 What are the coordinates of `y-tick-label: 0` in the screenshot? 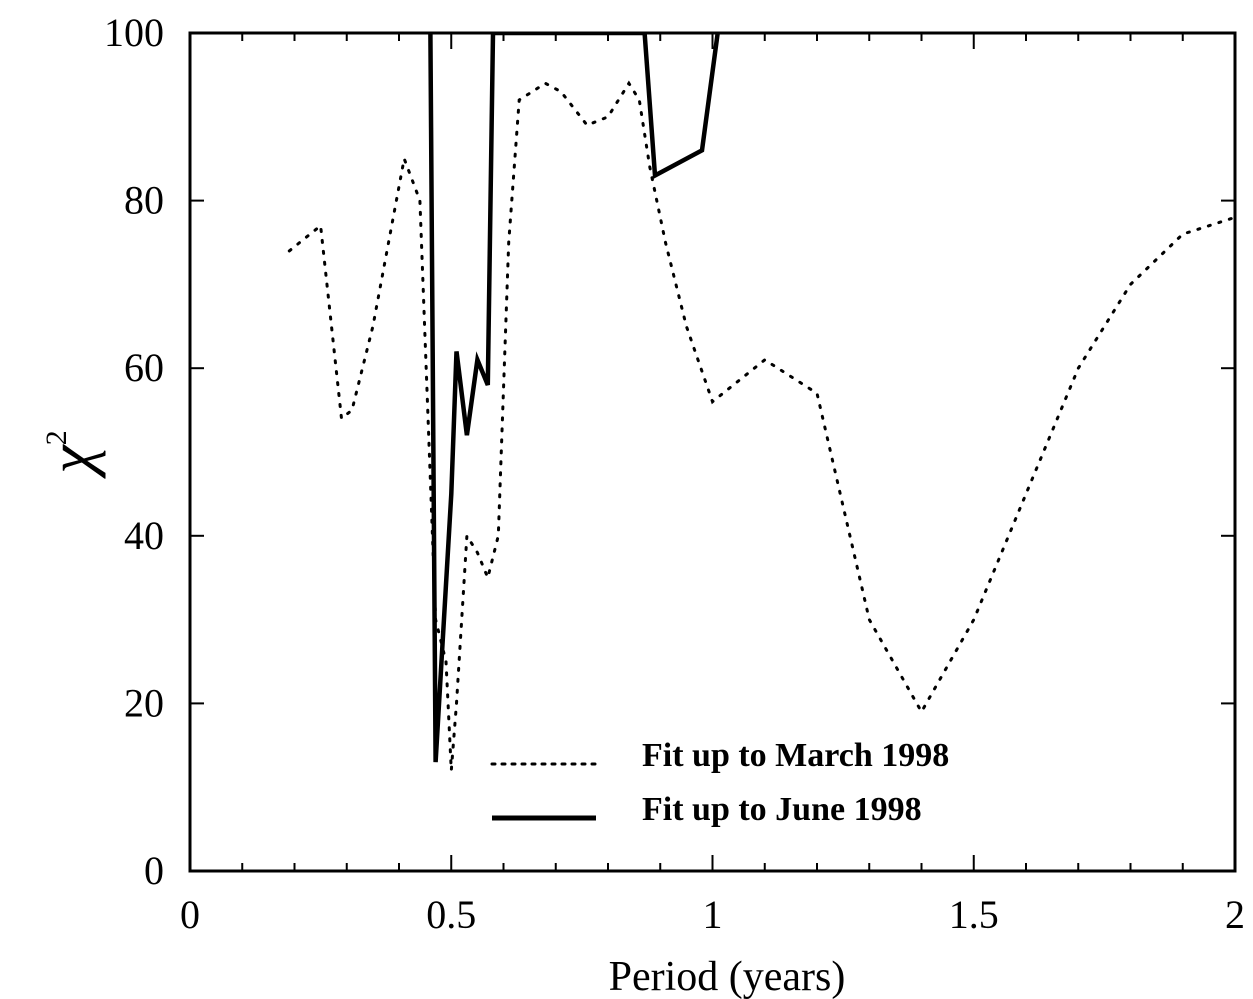 It's located at (154, 870).